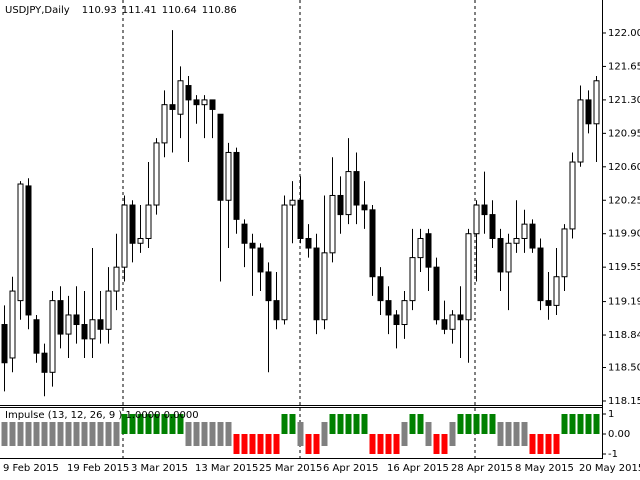 The height and width of the screenshot is (480, 640). I want to click on x-tick-label: 3 Mar 2015, so click(159, 468).